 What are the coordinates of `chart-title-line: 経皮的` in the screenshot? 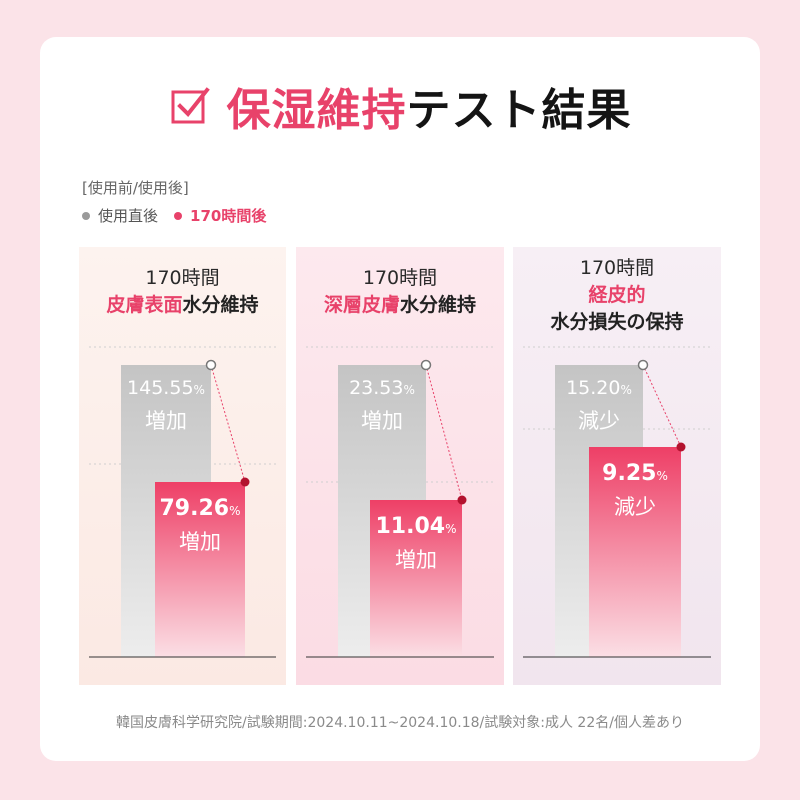 It's located at (617, 295).